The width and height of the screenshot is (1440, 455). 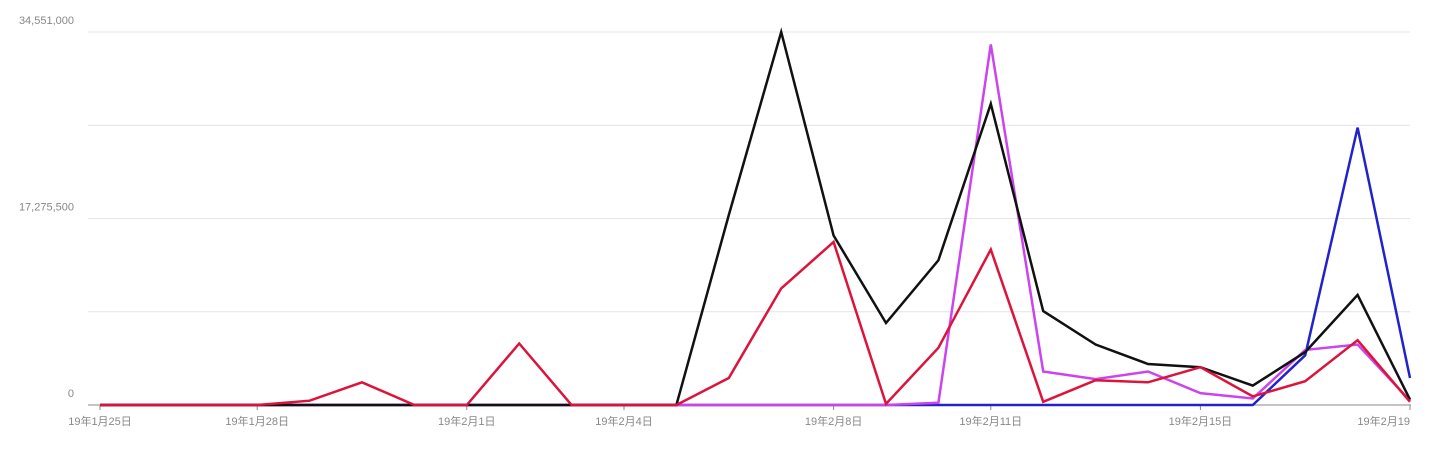 I want to click on x-tick-label: 19年2月8日, so click(x=833, y=421).